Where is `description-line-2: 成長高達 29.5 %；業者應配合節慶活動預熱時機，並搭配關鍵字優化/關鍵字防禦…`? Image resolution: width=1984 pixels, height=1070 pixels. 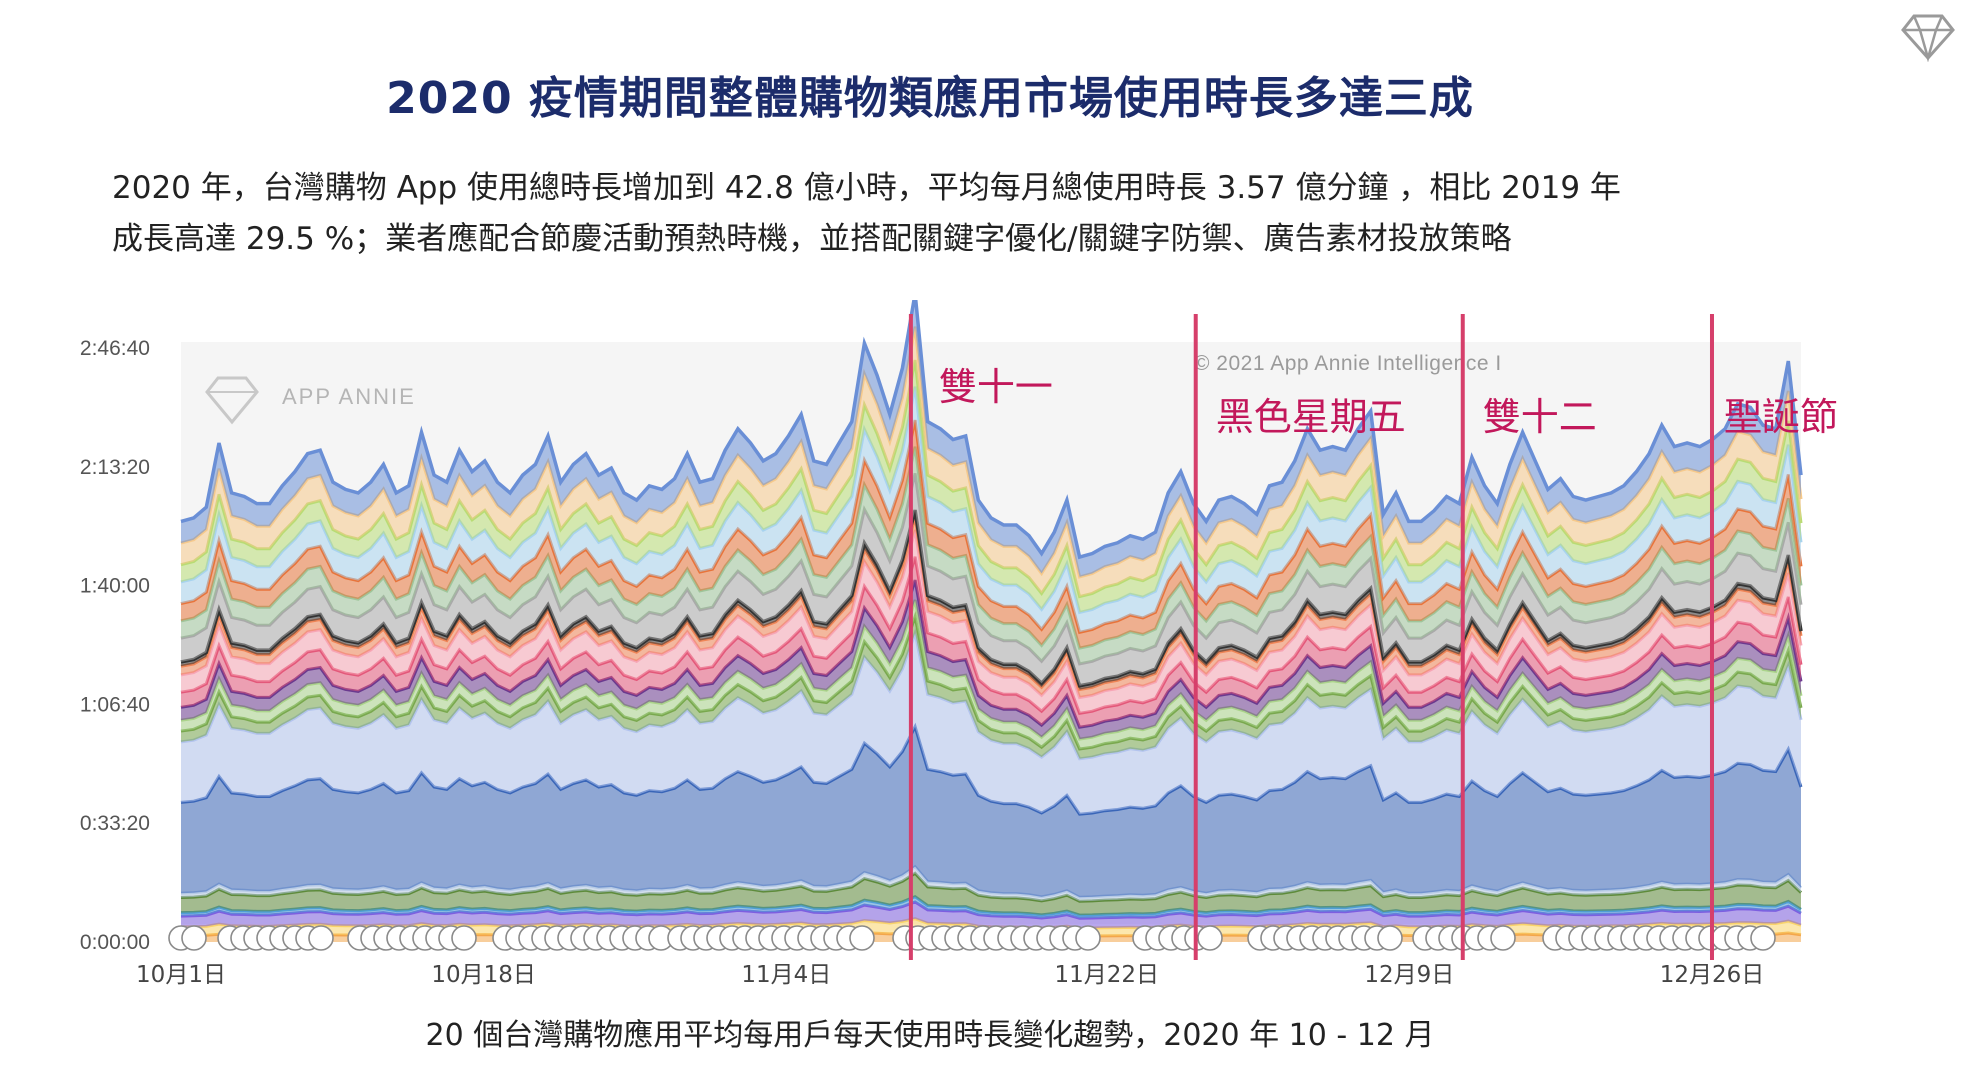 description-line-2: 成長高達 29.5 %；業者應配合節慶活動預熱時機，並搭配關鍵字優化/關鍵字防禦… is located at coordinates (812, 239).